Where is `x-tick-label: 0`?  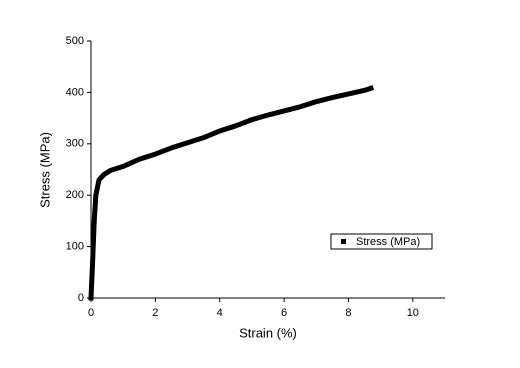 x-tick-label: 0 is located at coordinates (91, 313).